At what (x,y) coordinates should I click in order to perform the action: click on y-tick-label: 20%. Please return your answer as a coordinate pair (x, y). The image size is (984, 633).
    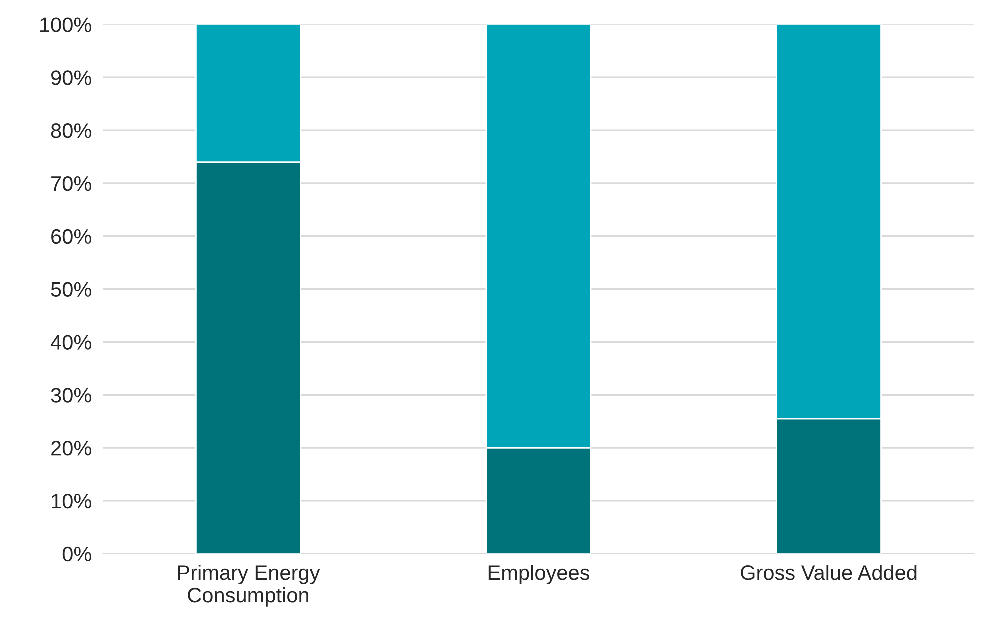
    Looking at the image, I should click on (72, 448).